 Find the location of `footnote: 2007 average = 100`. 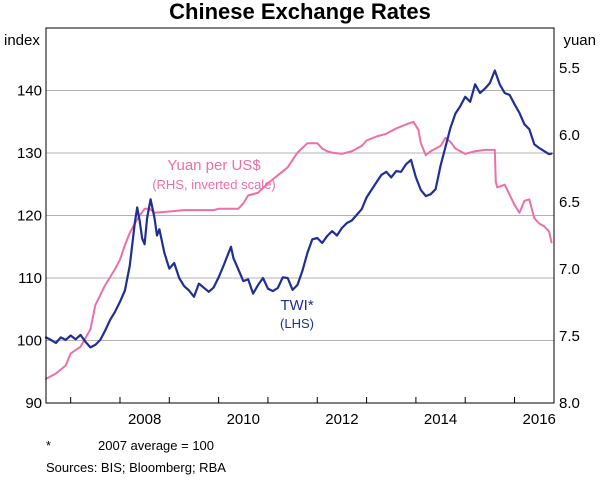

footnote: 2007 average = 100 is located at coordinates (156, 445).